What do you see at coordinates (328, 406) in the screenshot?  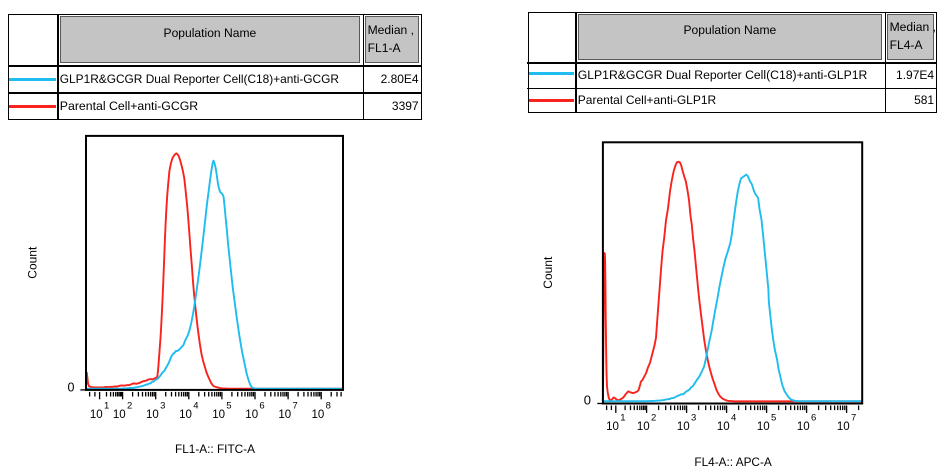 I see `svg-text: 8` at bounding box center [328, 406].